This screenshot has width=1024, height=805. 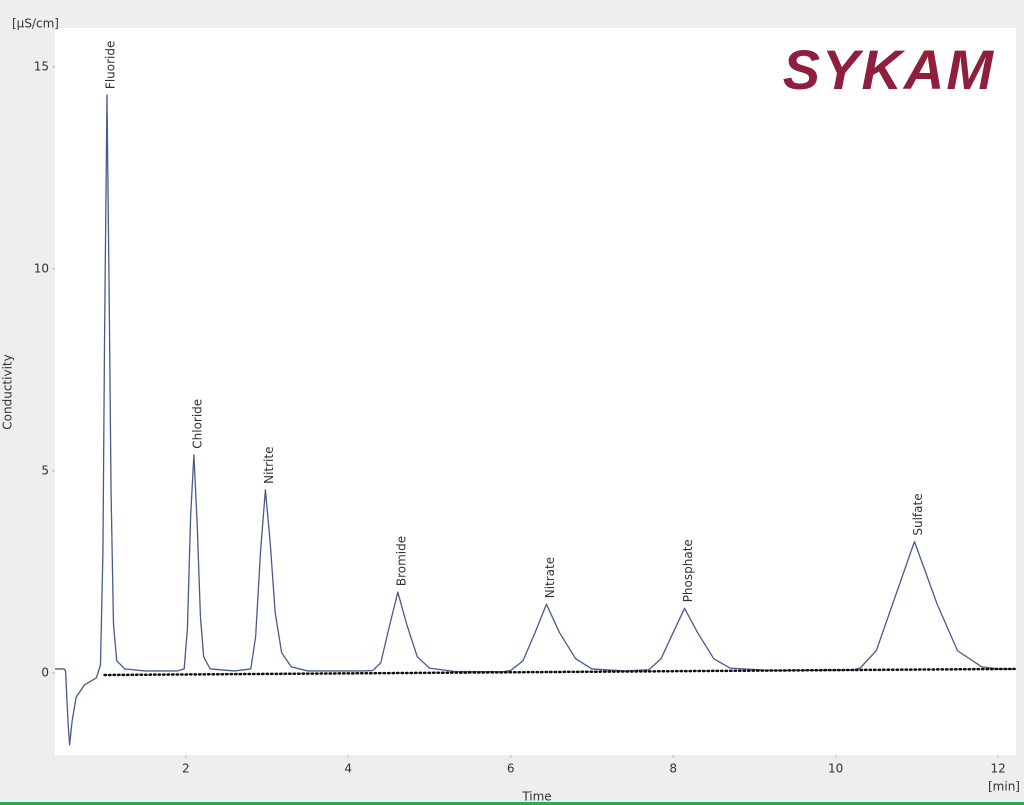 I want to click on x-tick-label: 4, so click(x=348, y=769).